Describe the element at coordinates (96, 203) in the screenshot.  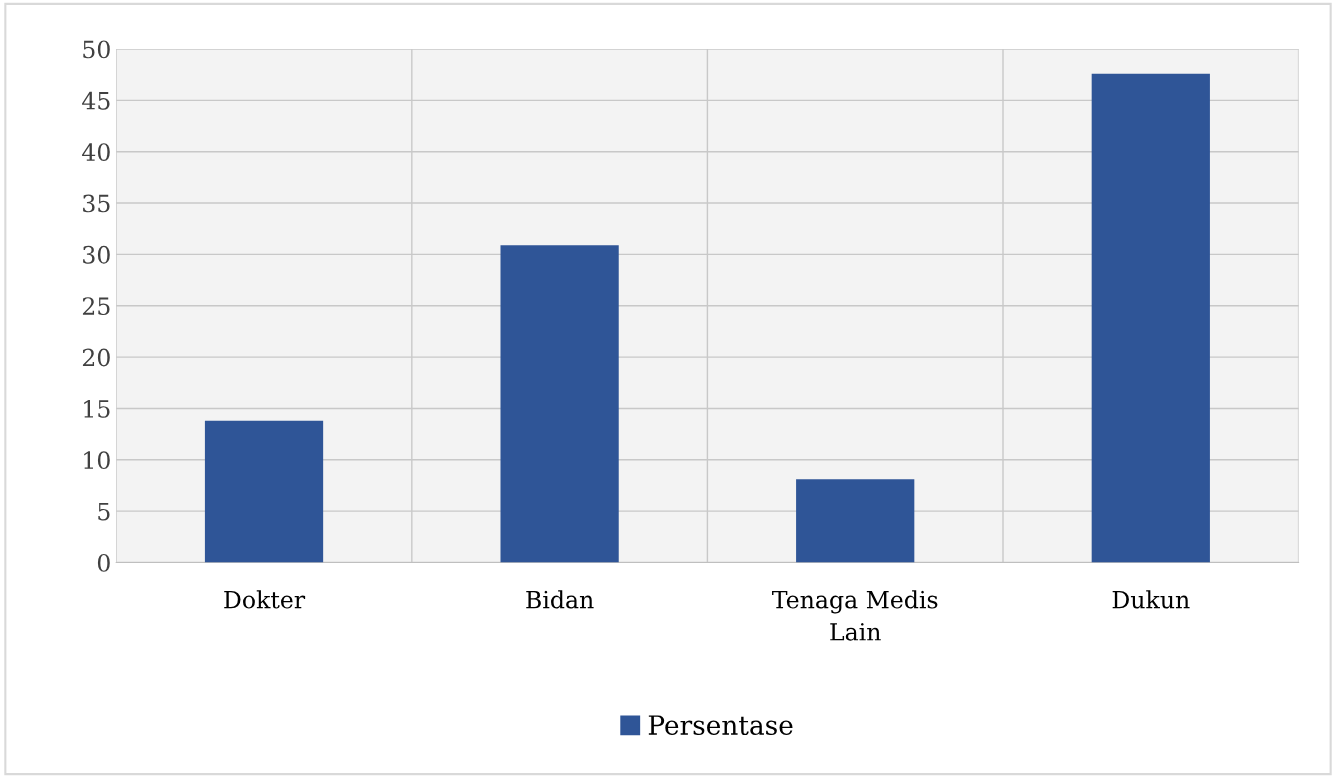
I see `y-tick-label: 35` at that location.